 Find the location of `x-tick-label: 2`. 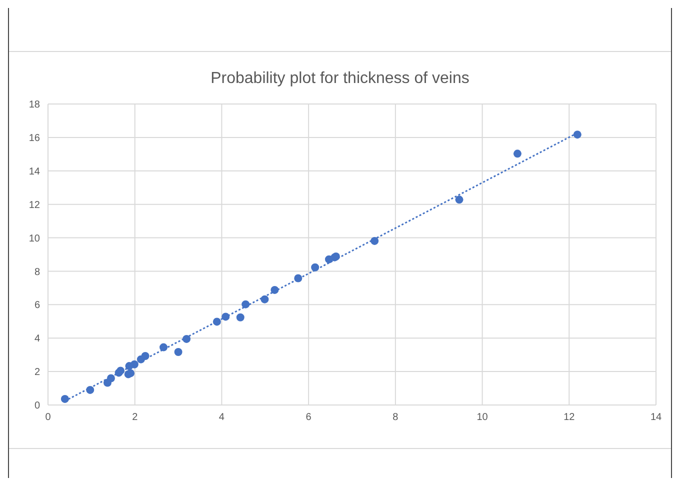

x-tick-label: 2 is located at coordinates (135, 418).